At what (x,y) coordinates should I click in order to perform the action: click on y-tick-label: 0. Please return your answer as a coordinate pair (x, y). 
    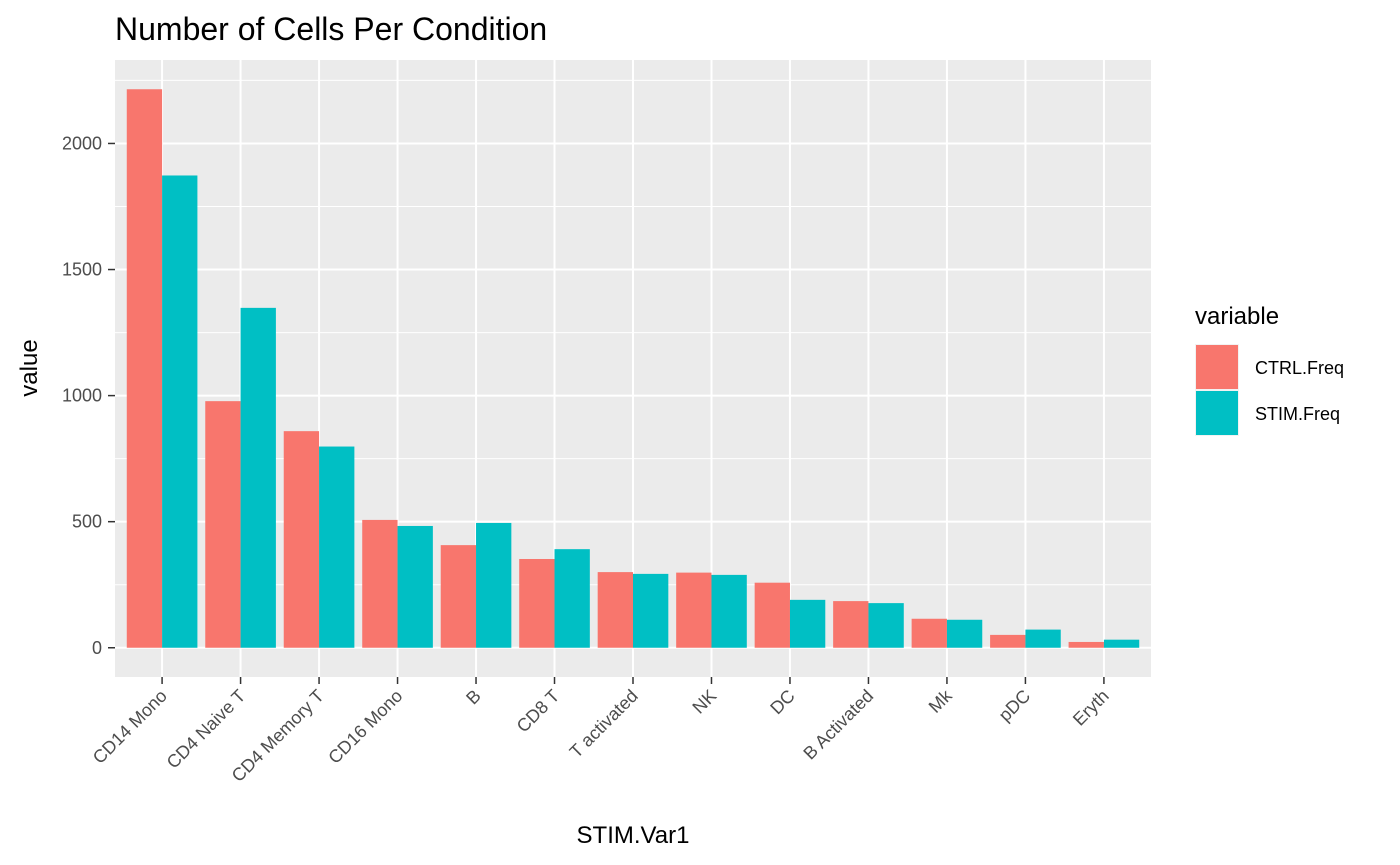
    Looking at the image, I should click on (97, 648).